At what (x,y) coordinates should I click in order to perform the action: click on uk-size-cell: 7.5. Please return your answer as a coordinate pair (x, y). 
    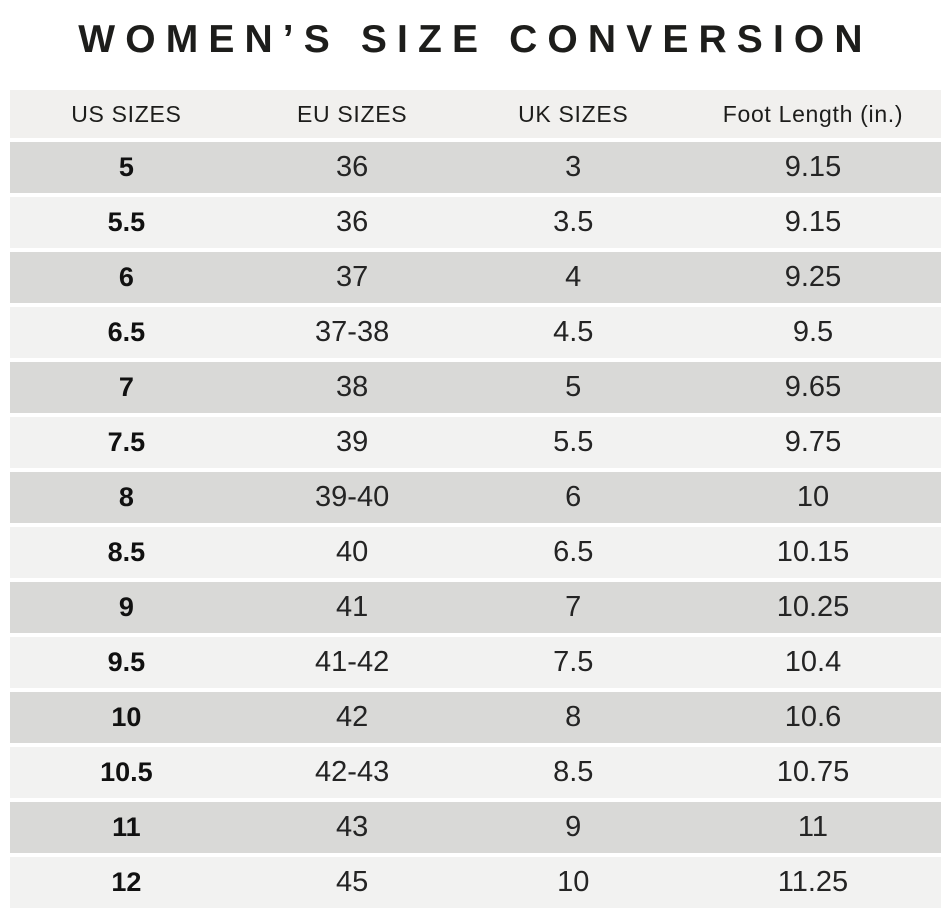
    Looking at the image, I should click on (573, 662).